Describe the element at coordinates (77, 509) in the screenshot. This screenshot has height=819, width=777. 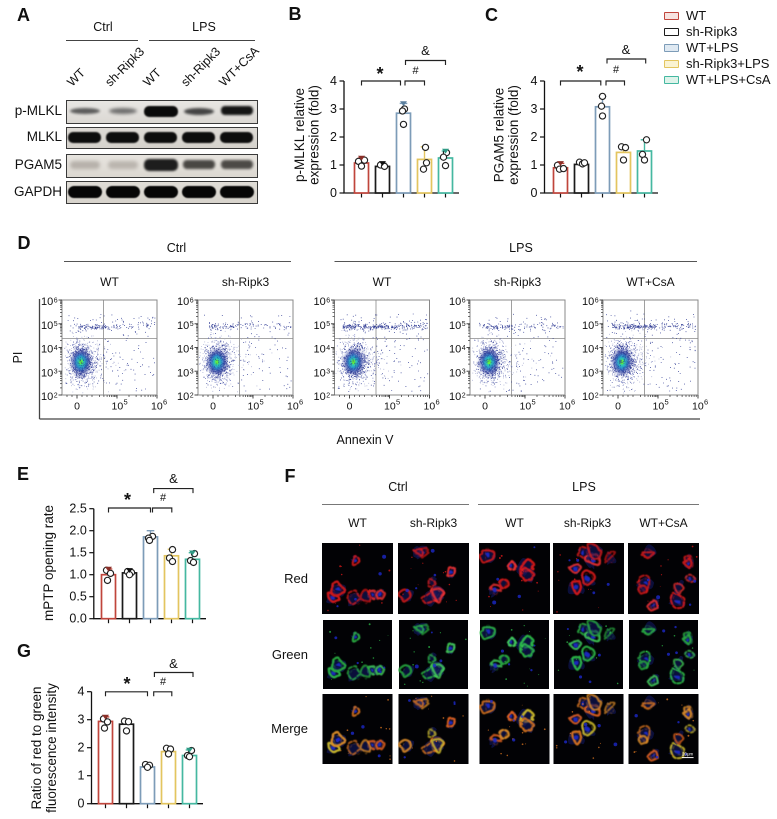
I see `svg-text: 2.5` at that location.